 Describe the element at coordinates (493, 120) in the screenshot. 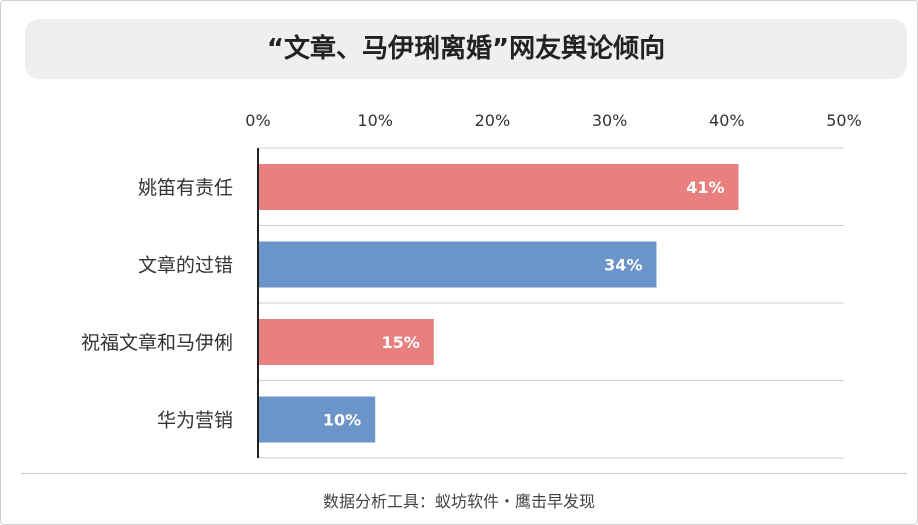

I see `x-tick-label: 20%` at that location.